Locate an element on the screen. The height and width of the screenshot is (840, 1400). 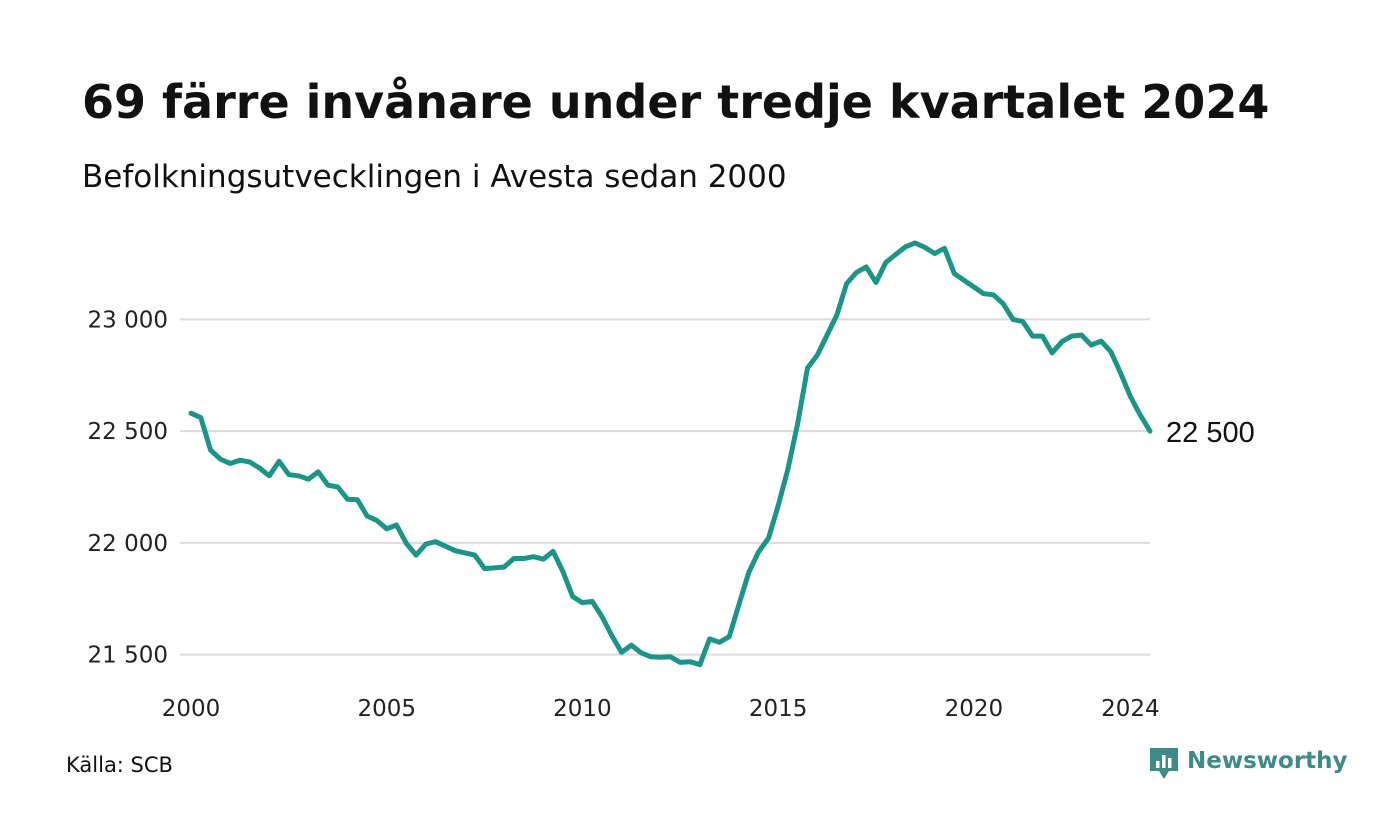
y-tick-label: 21 500 is located at coordinates (128, 656).